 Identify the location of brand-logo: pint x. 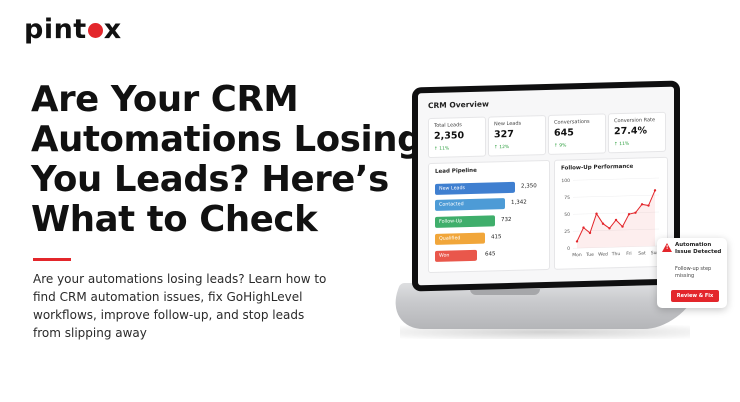
(73, 29).